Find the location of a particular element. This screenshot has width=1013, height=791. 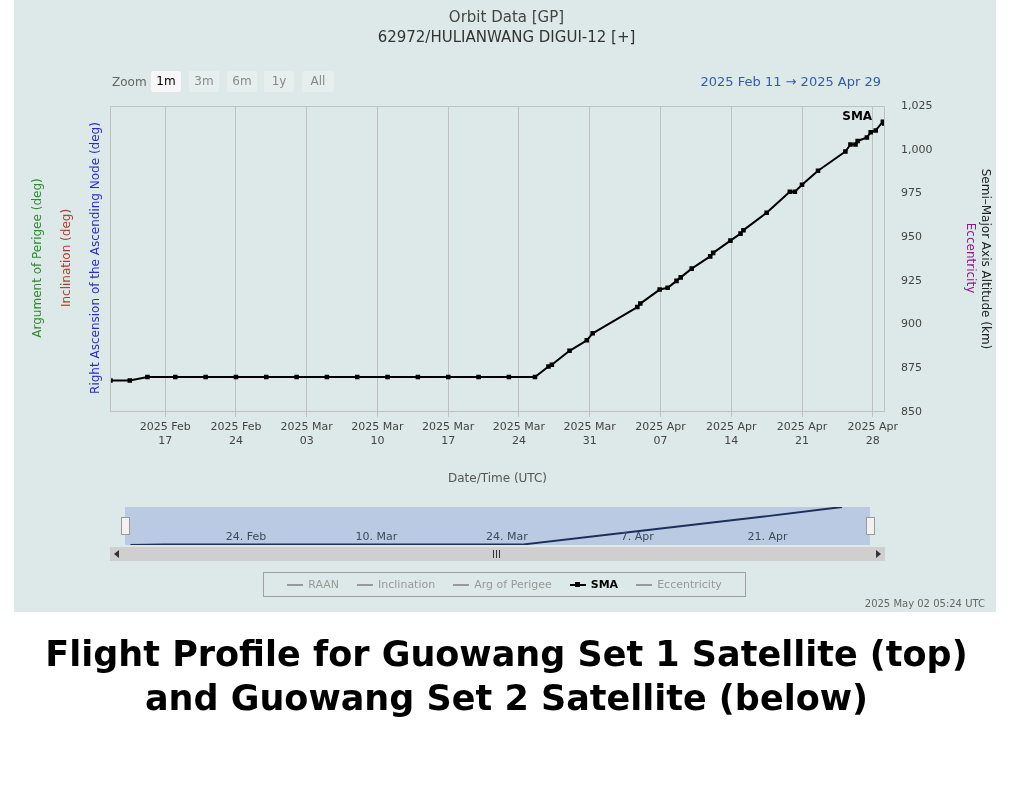

y-axis-title: Semi–Major Axis Altitude (km) is located at coordinates (985, 259).